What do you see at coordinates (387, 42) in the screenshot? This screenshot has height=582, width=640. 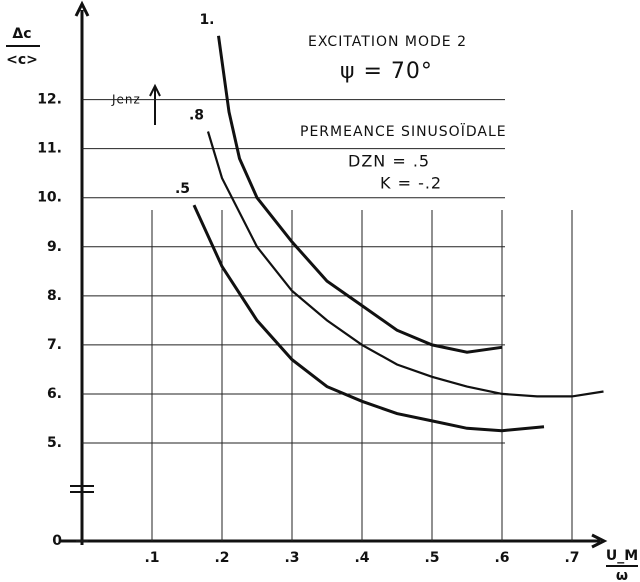 I see `annotation: EXCITATION MODE 2` at bounding box center [387, 42].